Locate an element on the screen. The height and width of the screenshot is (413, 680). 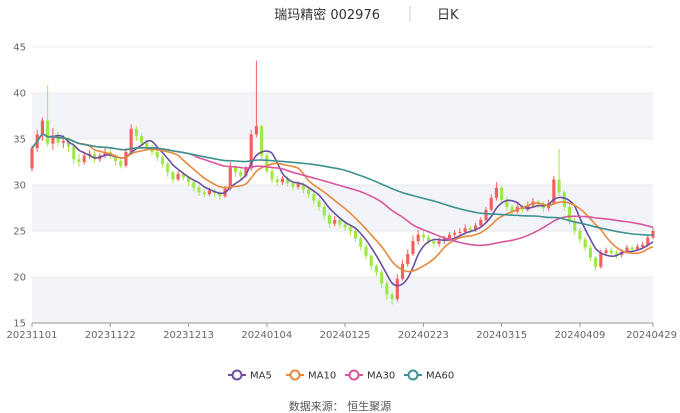
legend-label: MA5 is located at coordinates (261, 376).